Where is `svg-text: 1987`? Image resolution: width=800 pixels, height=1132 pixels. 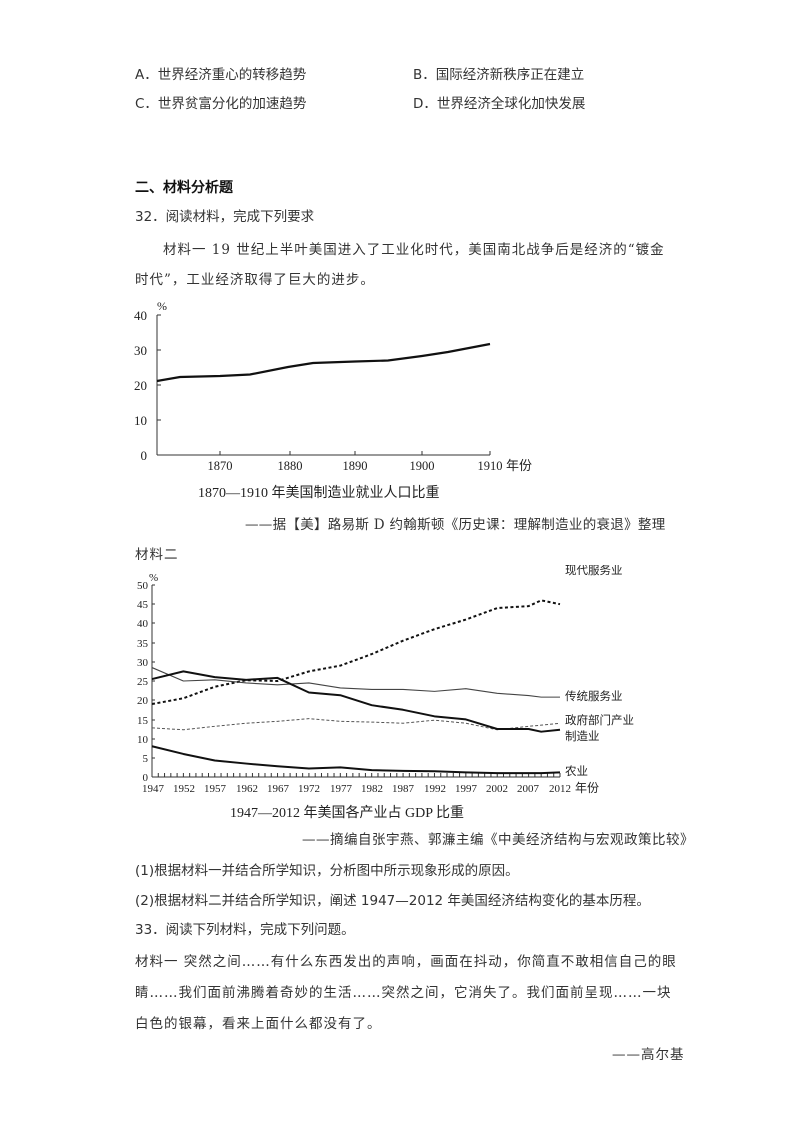
svg-text: 1987 is located at coordinates (403, 789).